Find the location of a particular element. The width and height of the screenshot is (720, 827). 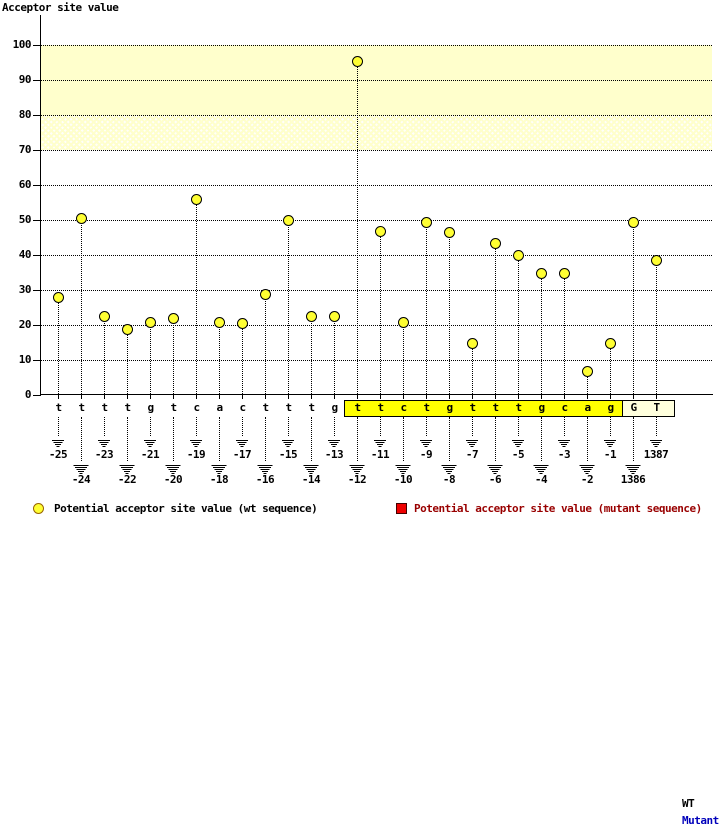

y-tick-label: 40 is located at coordinates (25, 254).